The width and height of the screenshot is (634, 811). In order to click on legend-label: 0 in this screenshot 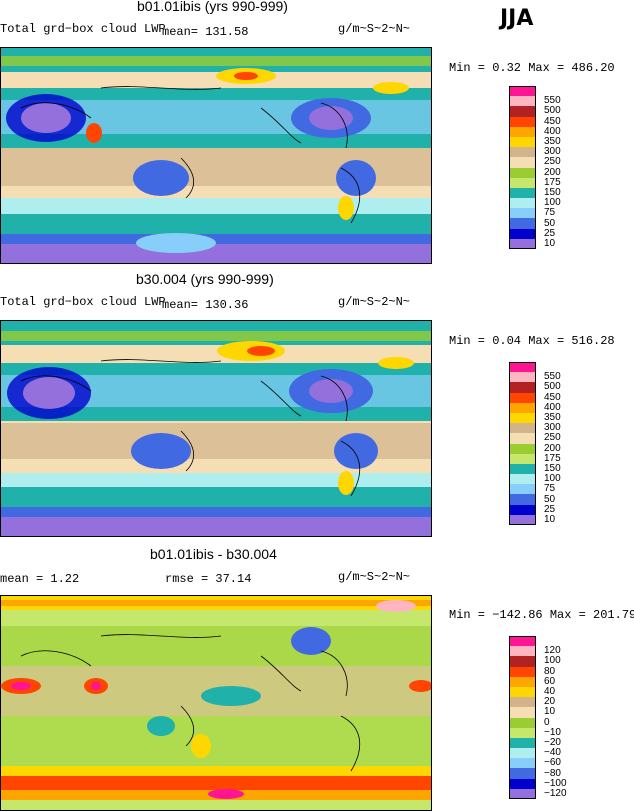, I will do `click(547, 722)`.